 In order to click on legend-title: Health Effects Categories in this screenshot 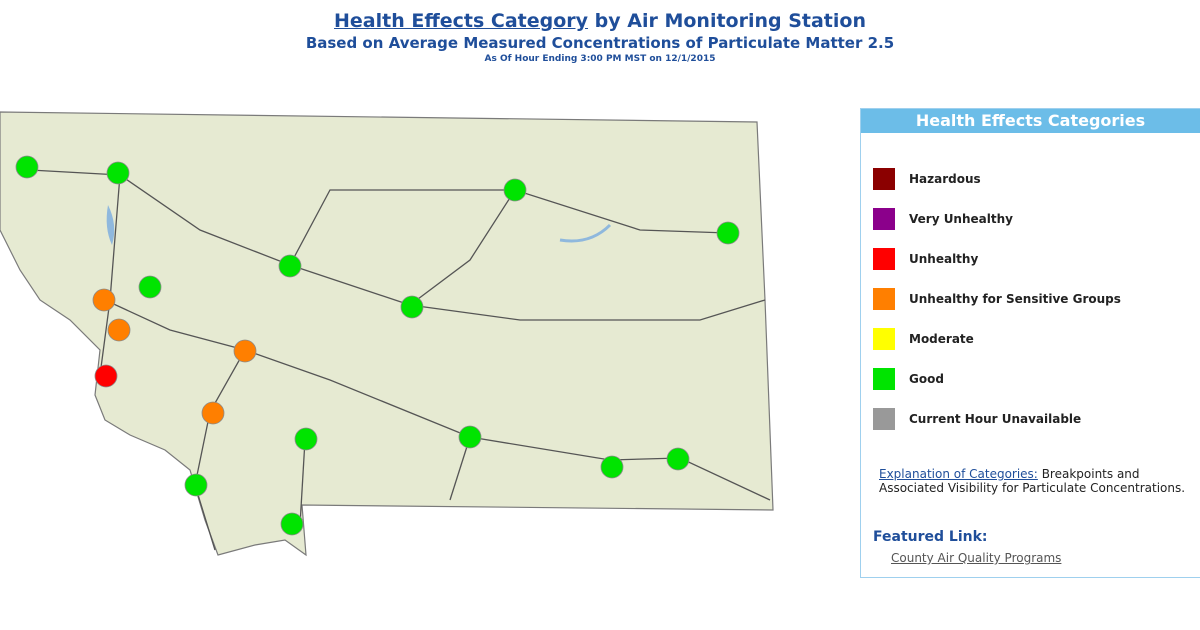, I will do `click(1030, 121)`.